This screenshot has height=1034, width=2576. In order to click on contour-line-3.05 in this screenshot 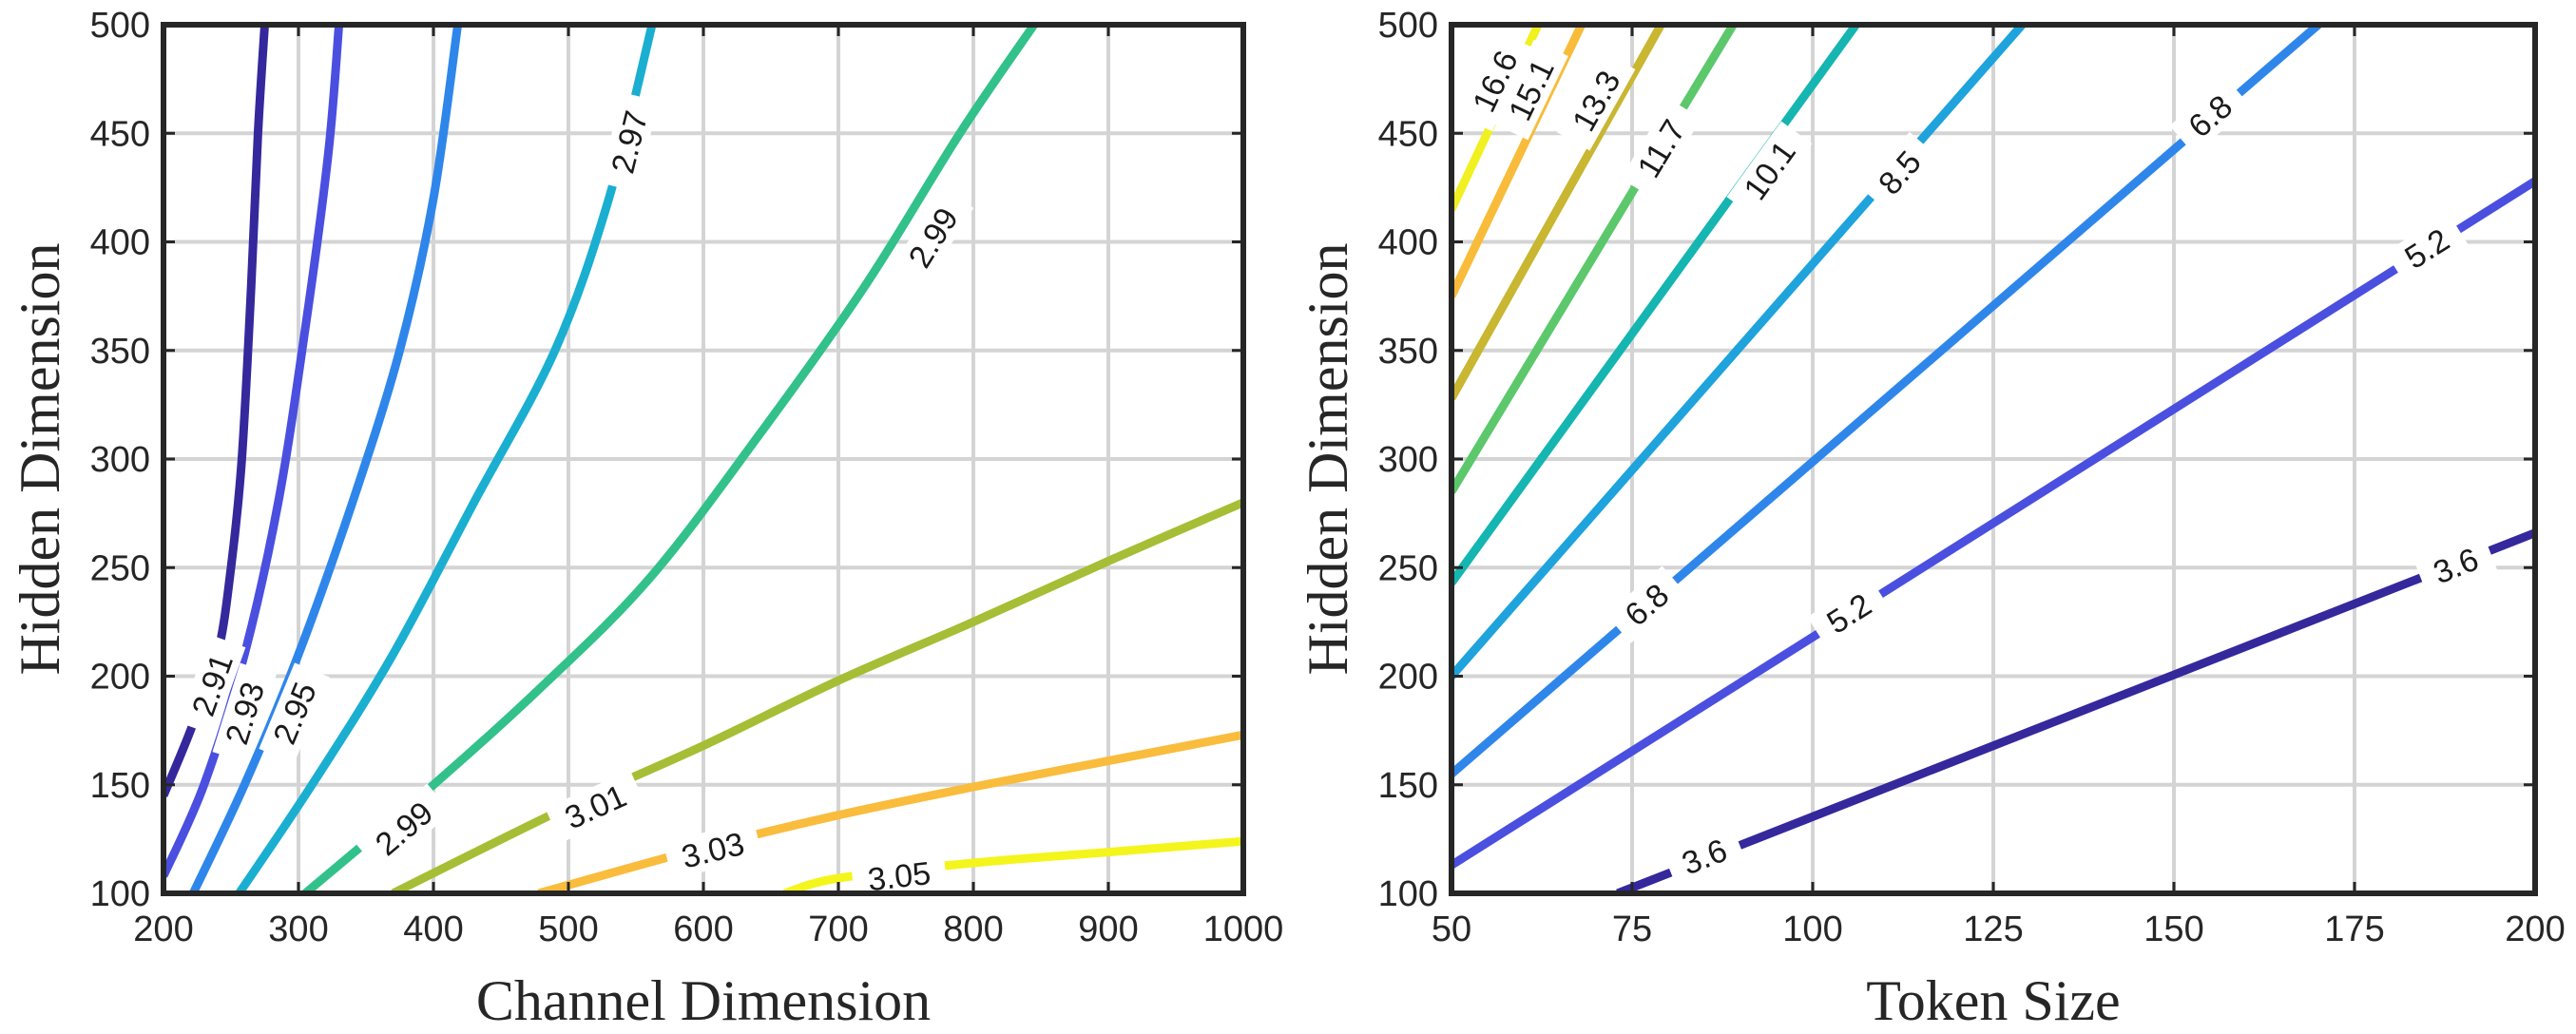, I will do `click(1013, 864)`.